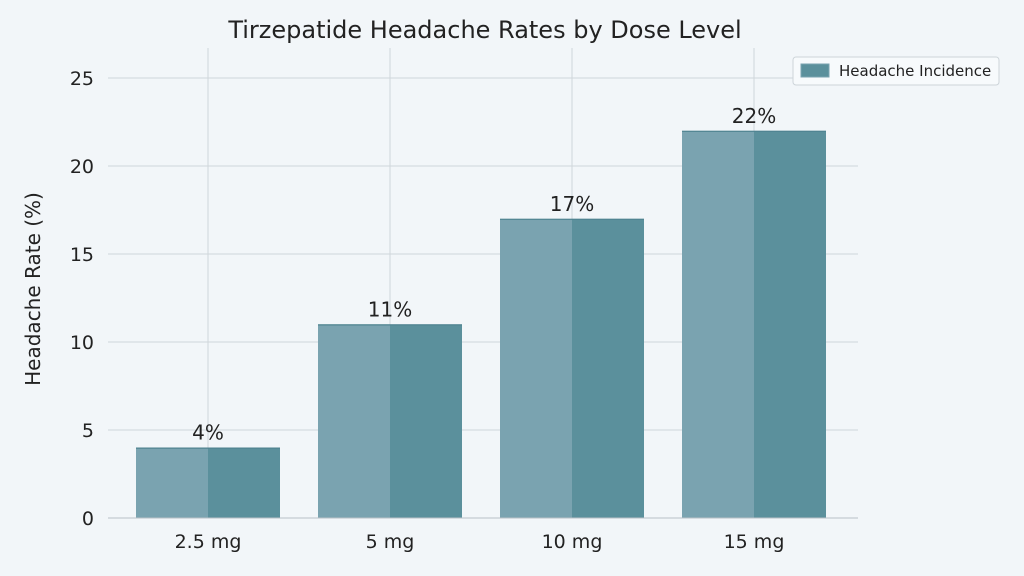  What do you see at coordinates (82, 255) in the screenshot?
I see `y-tick-label: 15` at bounding box center [82, 255].